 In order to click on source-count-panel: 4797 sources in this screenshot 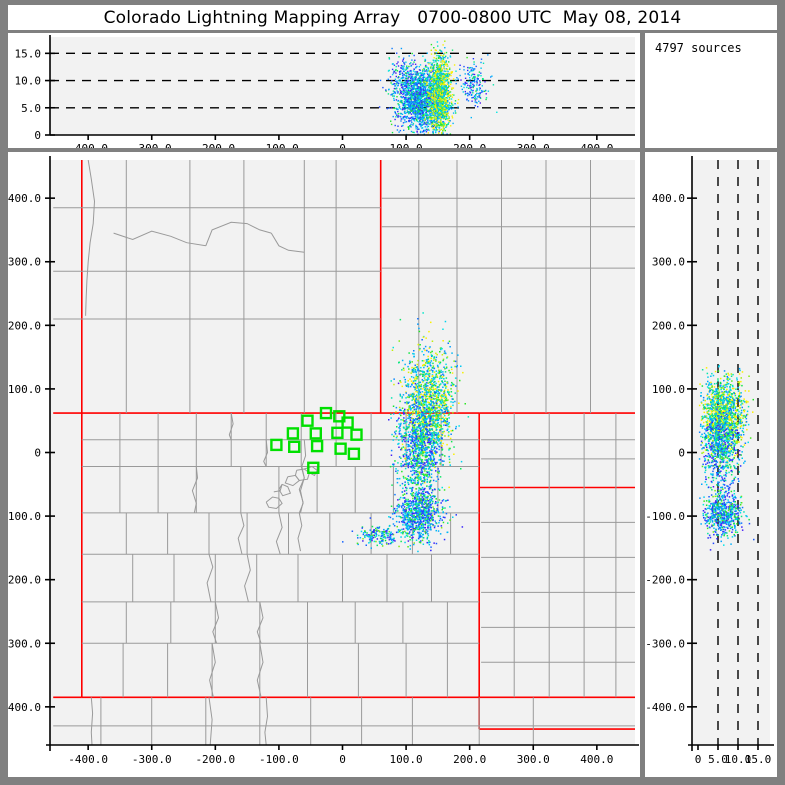, I will do `click(711, 90)`.